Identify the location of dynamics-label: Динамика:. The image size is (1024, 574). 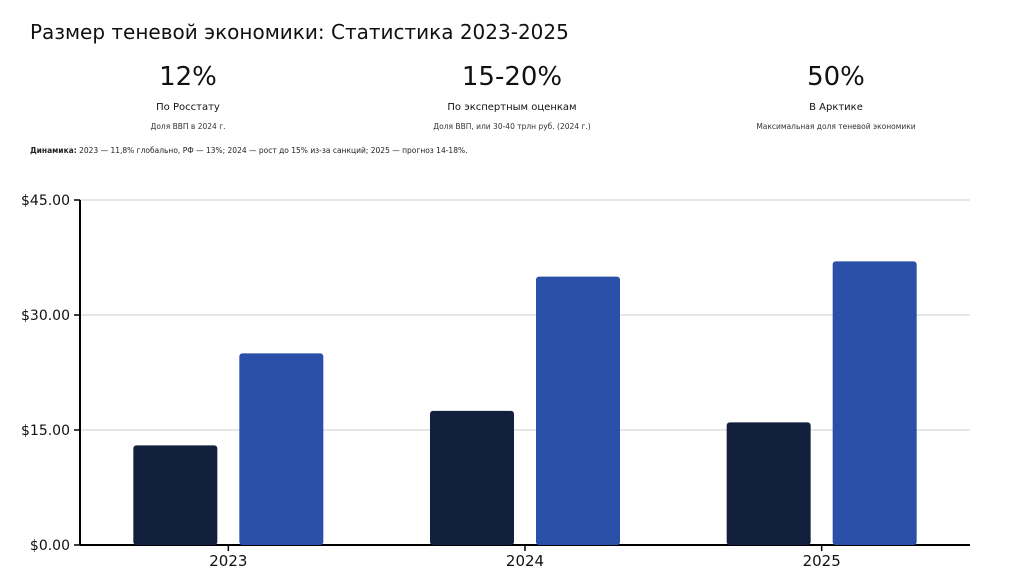
(53, 150).